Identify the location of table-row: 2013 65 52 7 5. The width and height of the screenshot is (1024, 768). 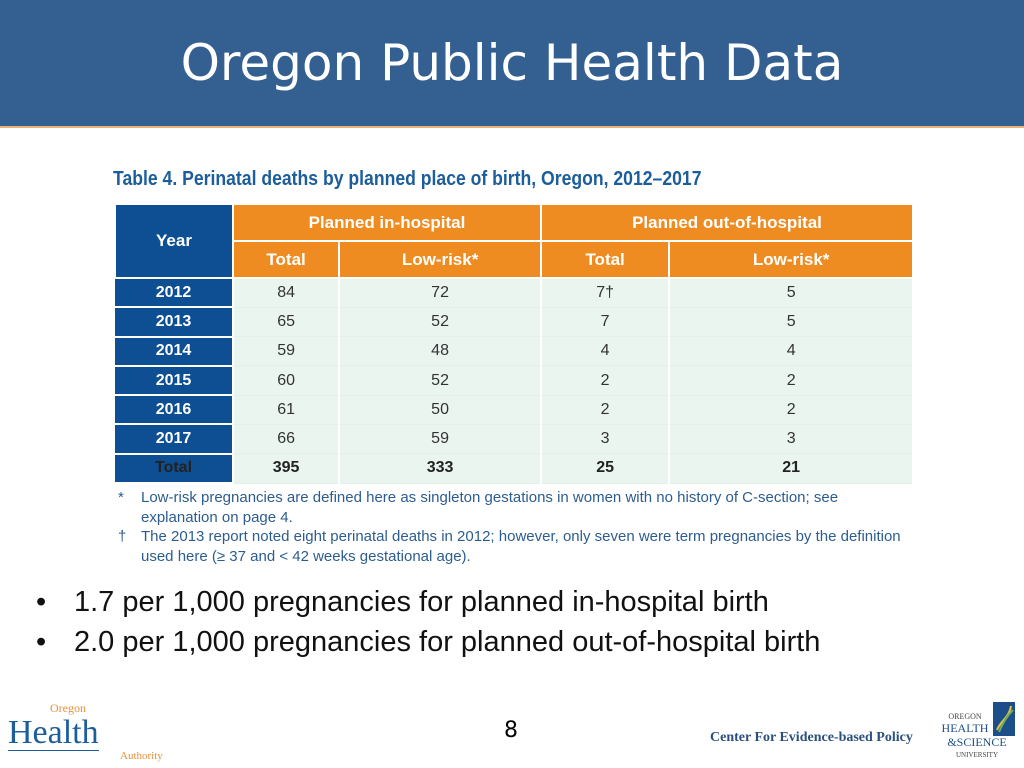
(514, 322).